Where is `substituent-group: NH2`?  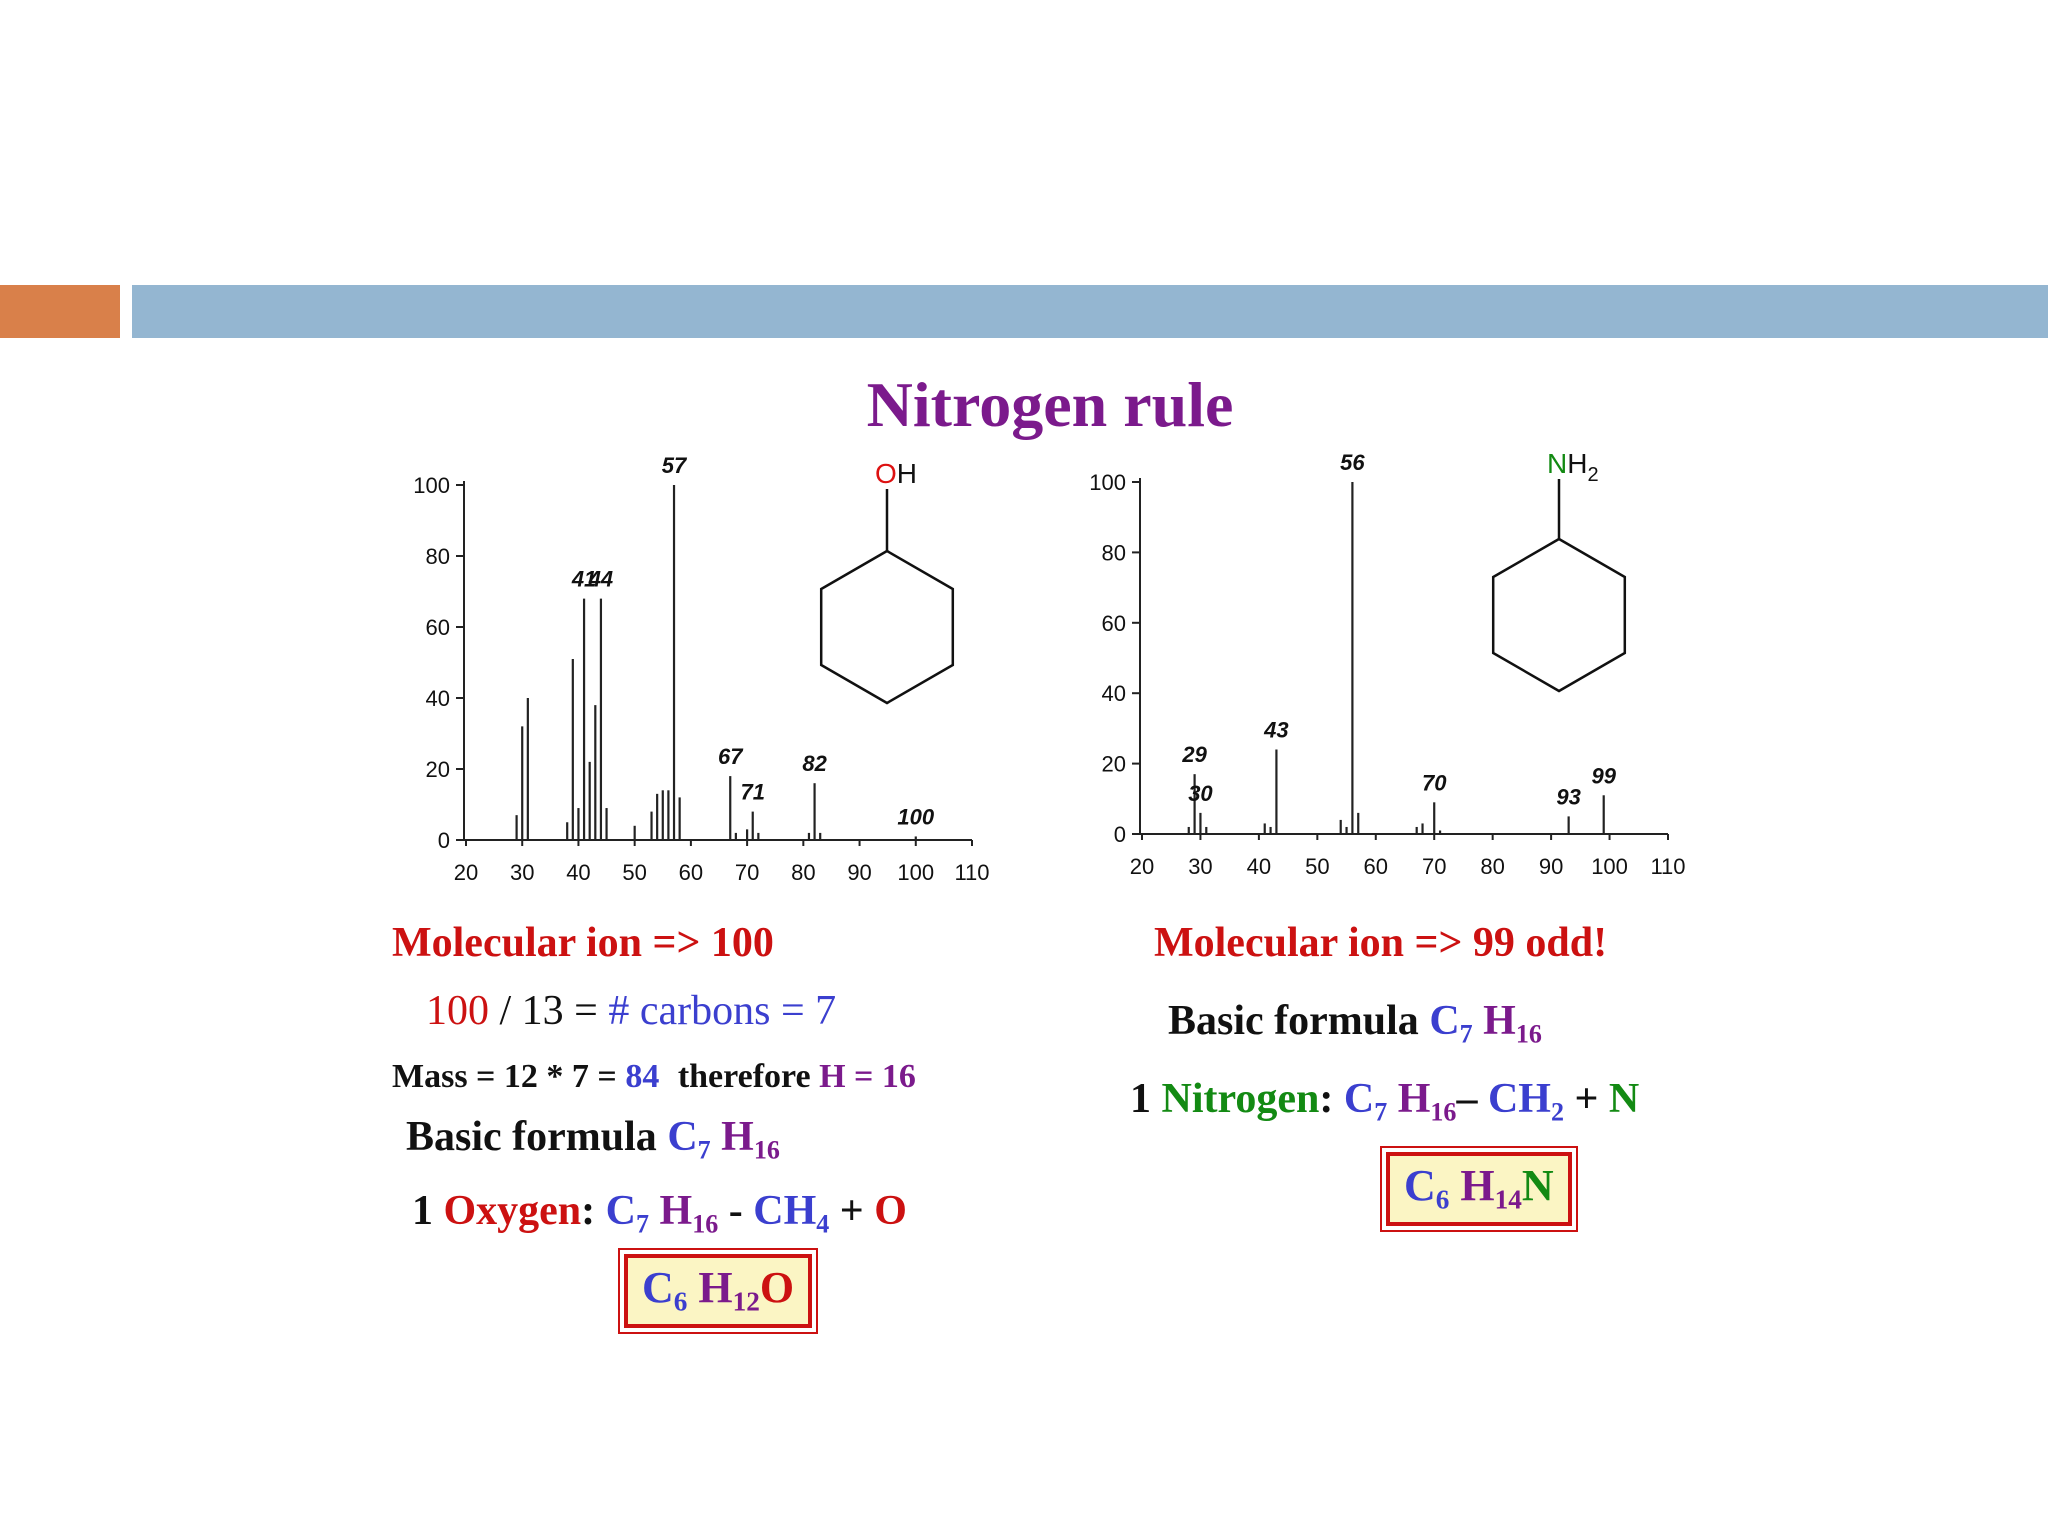 substituent-group: NH2 is located at coordinates (1573, 467).